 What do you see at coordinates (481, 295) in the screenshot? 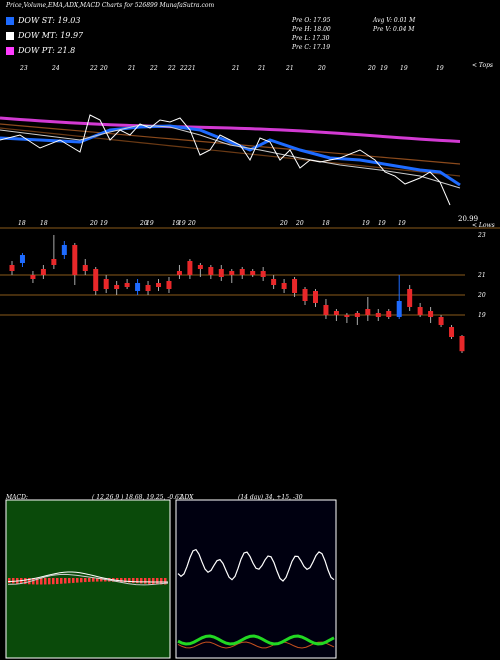
I see `price-level-label-2: 20` at bounding box center [481, 295].